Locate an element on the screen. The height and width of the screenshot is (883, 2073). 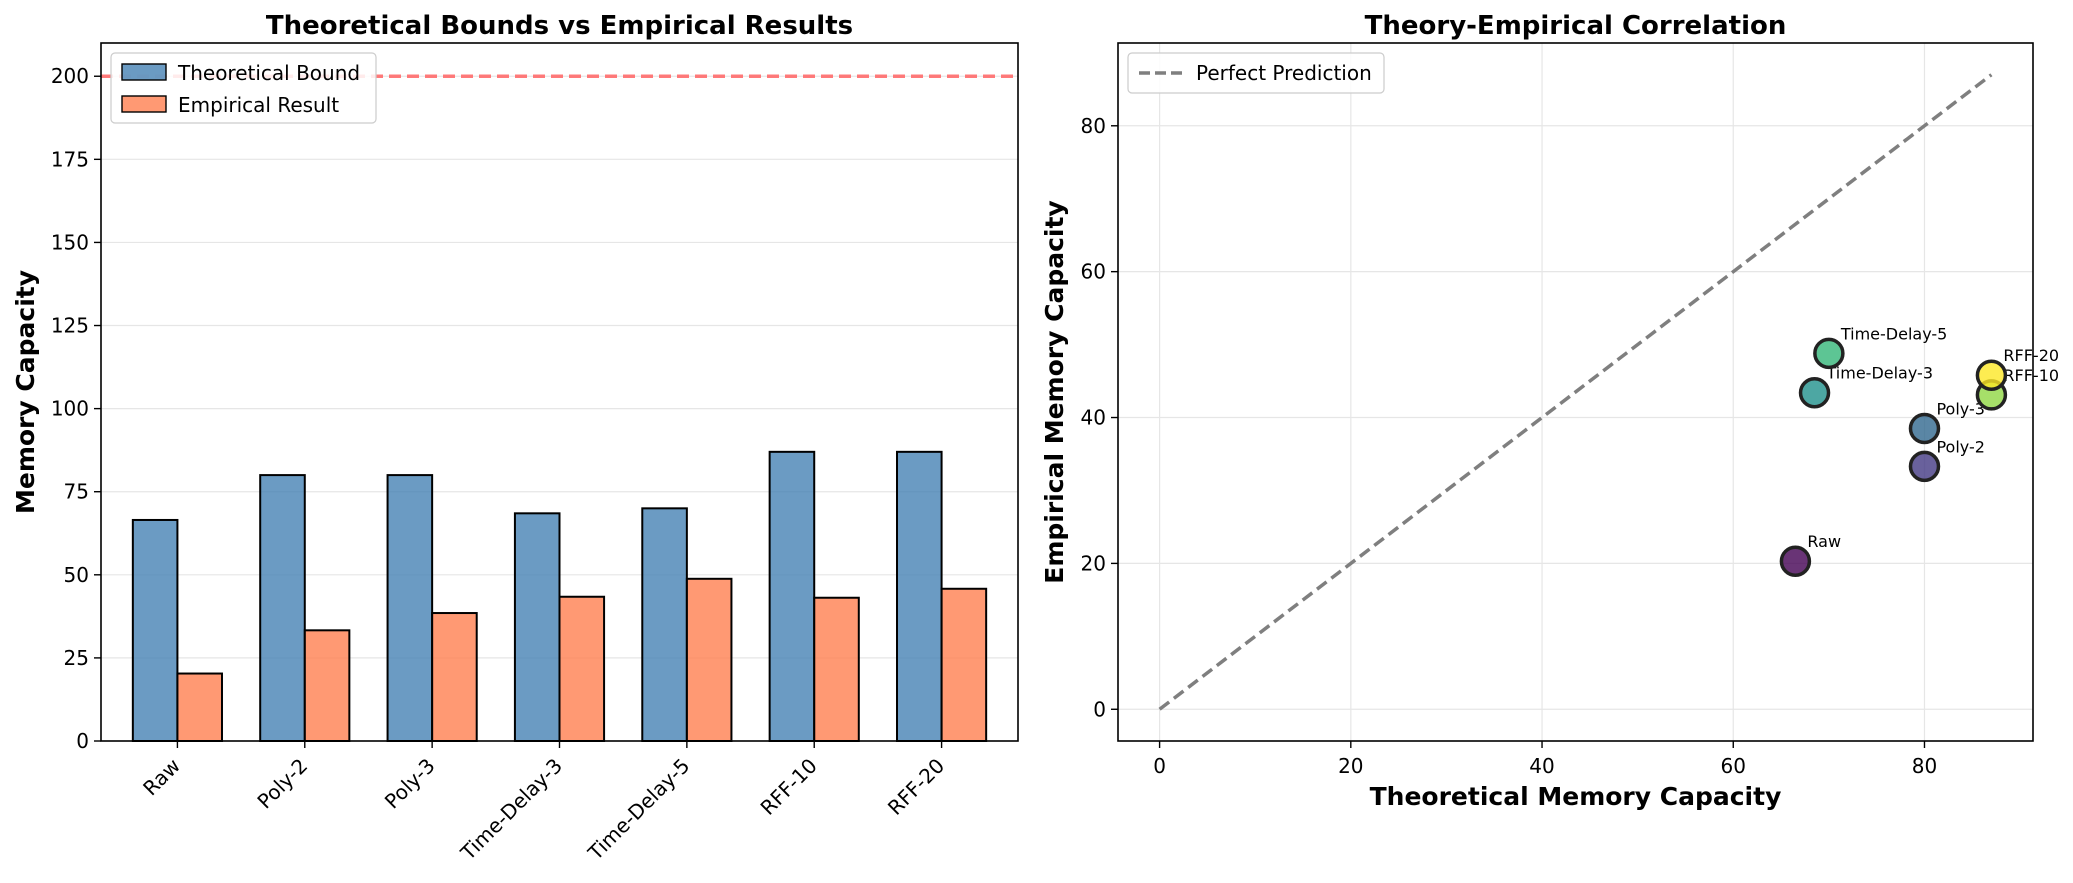
y-tick-label: 100 is located at coordinates (70, 409).